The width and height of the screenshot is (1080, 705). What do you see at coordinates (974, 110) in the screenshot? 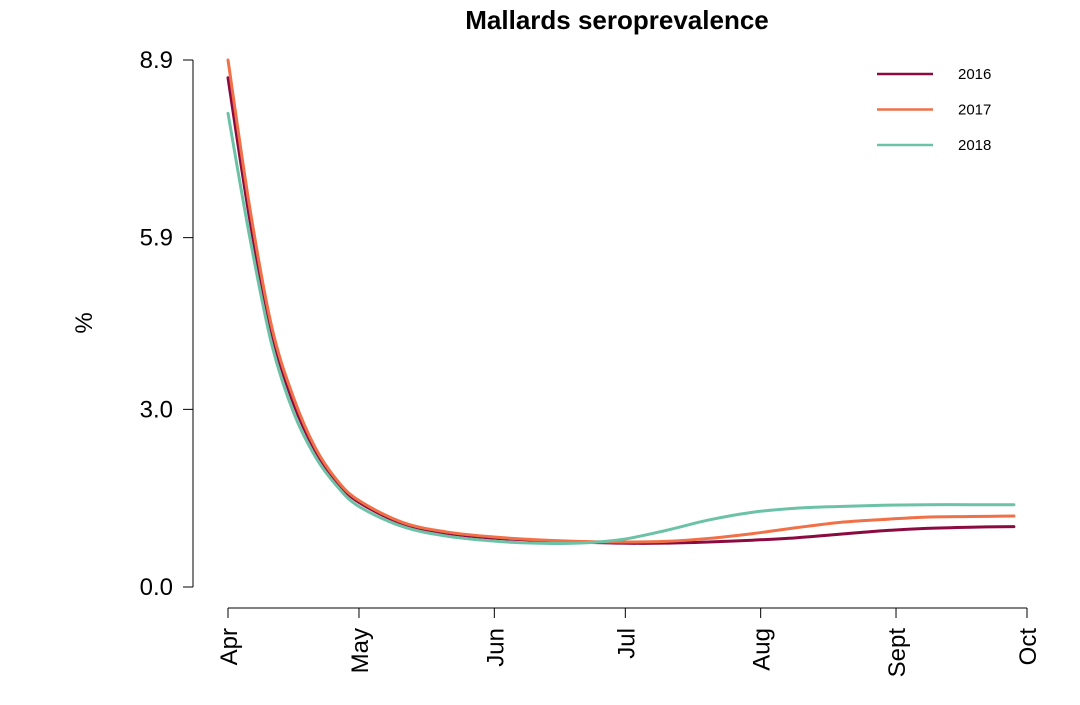
I see `legend-label-2017: 2017` at bounding box center [974, 110].